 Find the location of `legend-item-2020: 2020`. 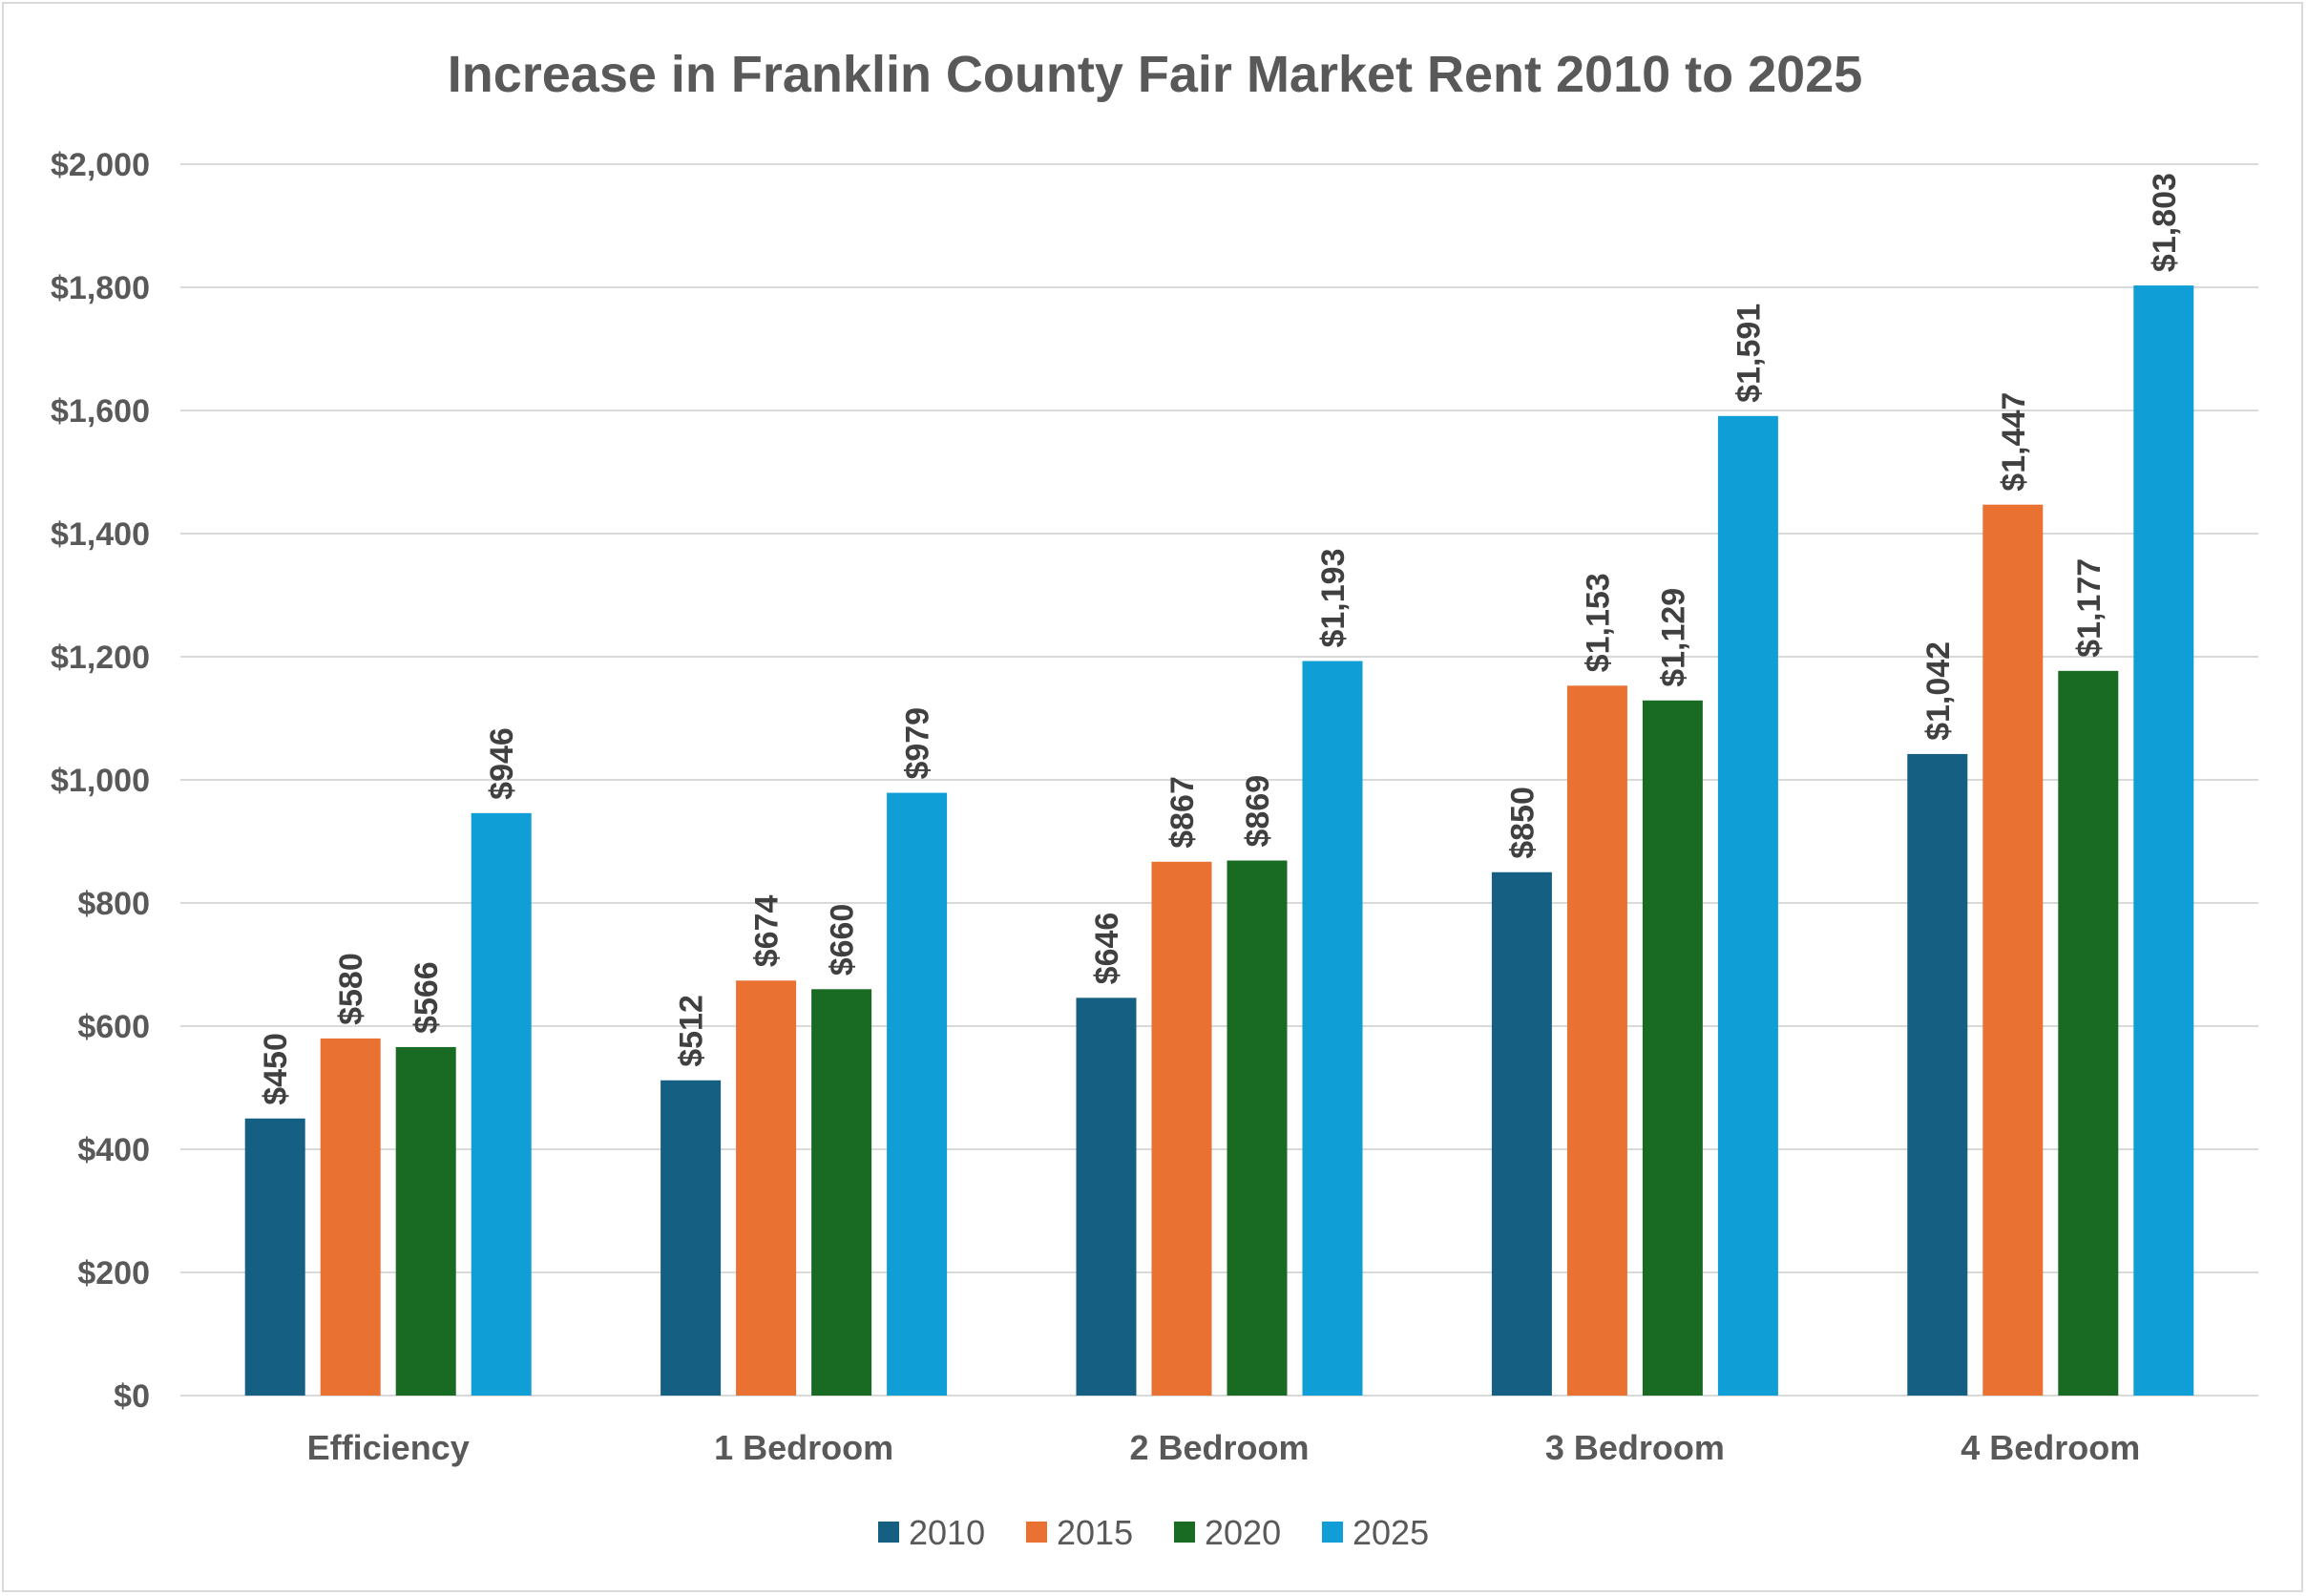

legend-item-2020: 2020 is located at coordinates (1227, 1533).